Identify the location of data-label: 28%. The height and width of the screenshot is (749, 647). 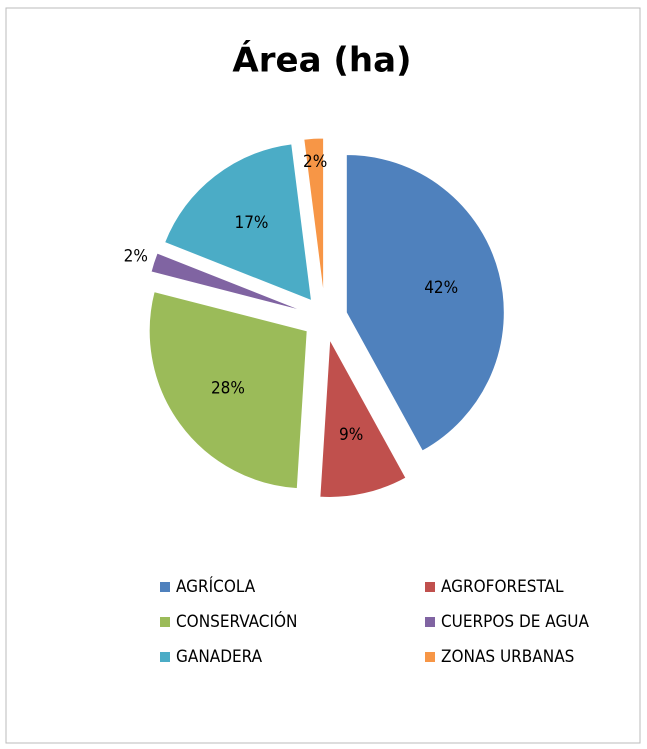
(228, 389).